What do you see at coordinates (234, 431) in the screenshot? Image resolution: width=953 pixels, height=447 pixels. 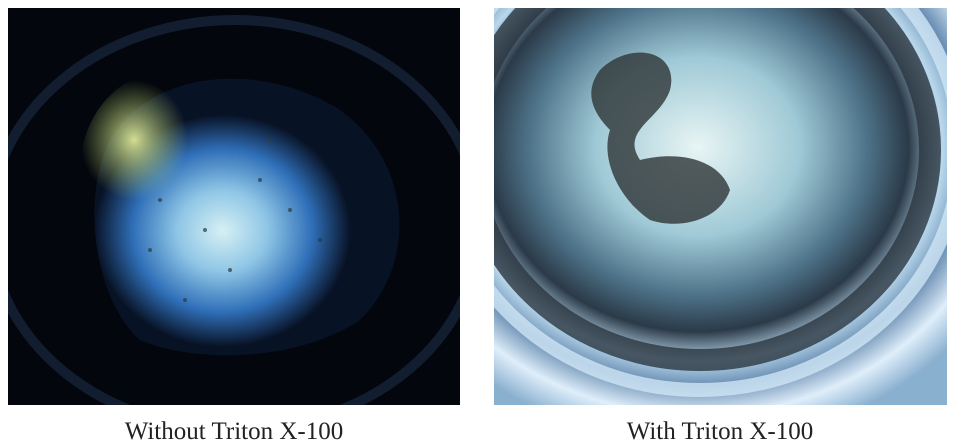 I see `caption: Without Triton X-100` at bounding box center [234, 431].